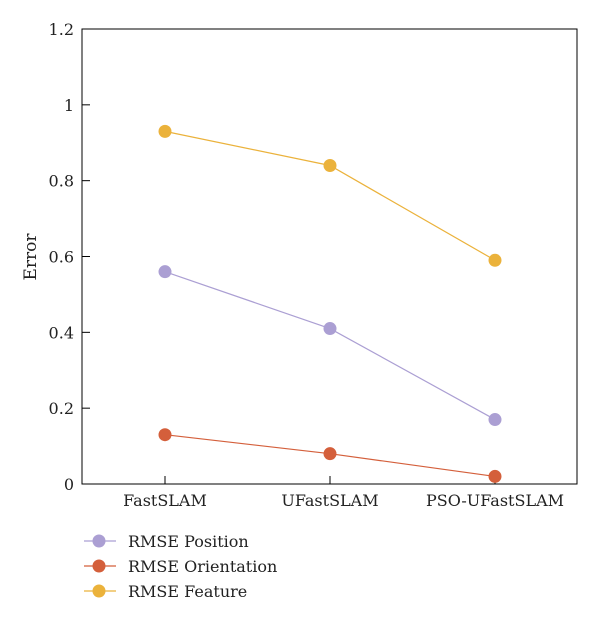  Describe the element at coordinates (188, 541) in the screenshot. I see `legend-label: RMSE Position` at that location.